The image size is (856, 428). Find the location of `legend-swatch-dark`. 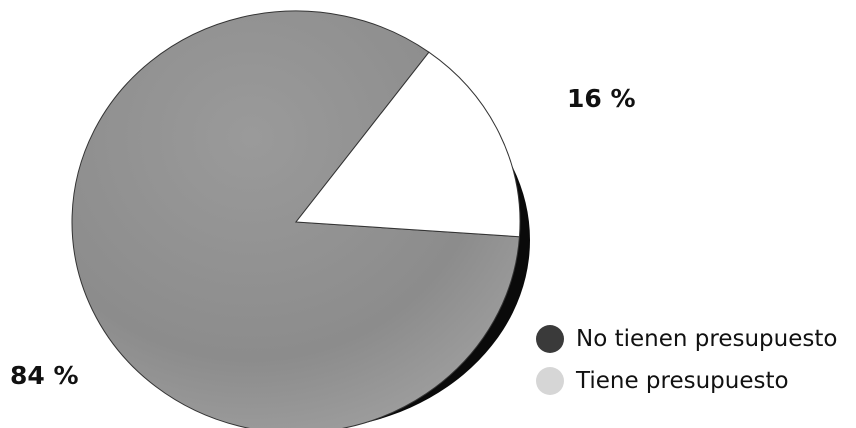

legend-swatch-dark is located at coordinates (550, 339).